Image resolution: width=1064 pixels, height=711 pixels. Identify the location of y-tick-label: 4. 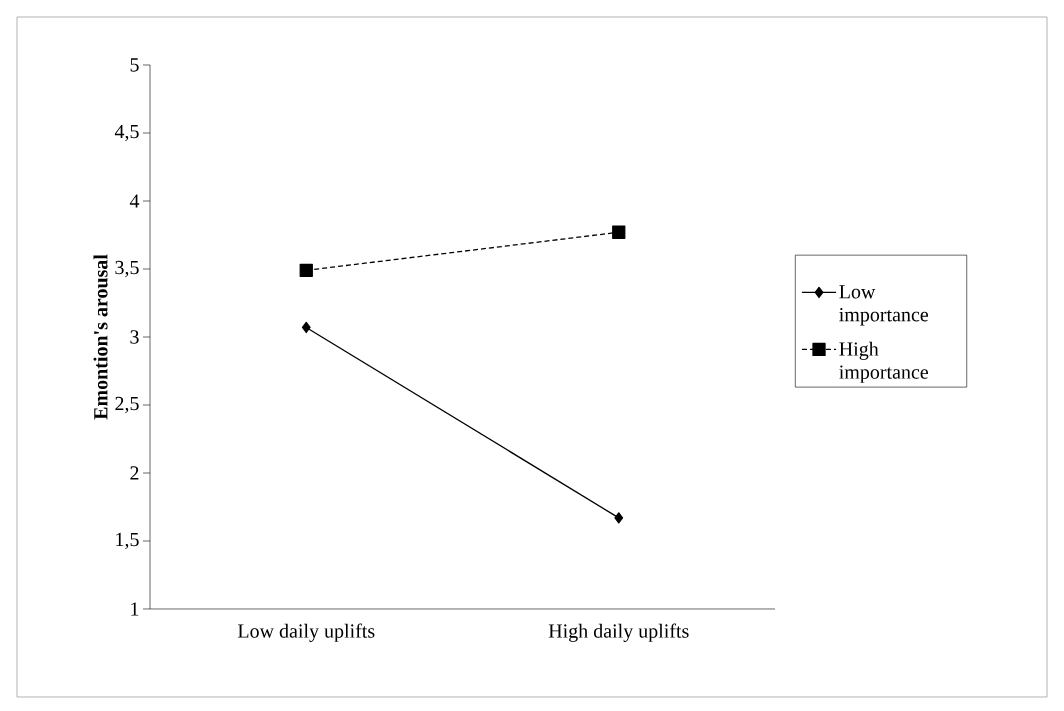
(134, 201).